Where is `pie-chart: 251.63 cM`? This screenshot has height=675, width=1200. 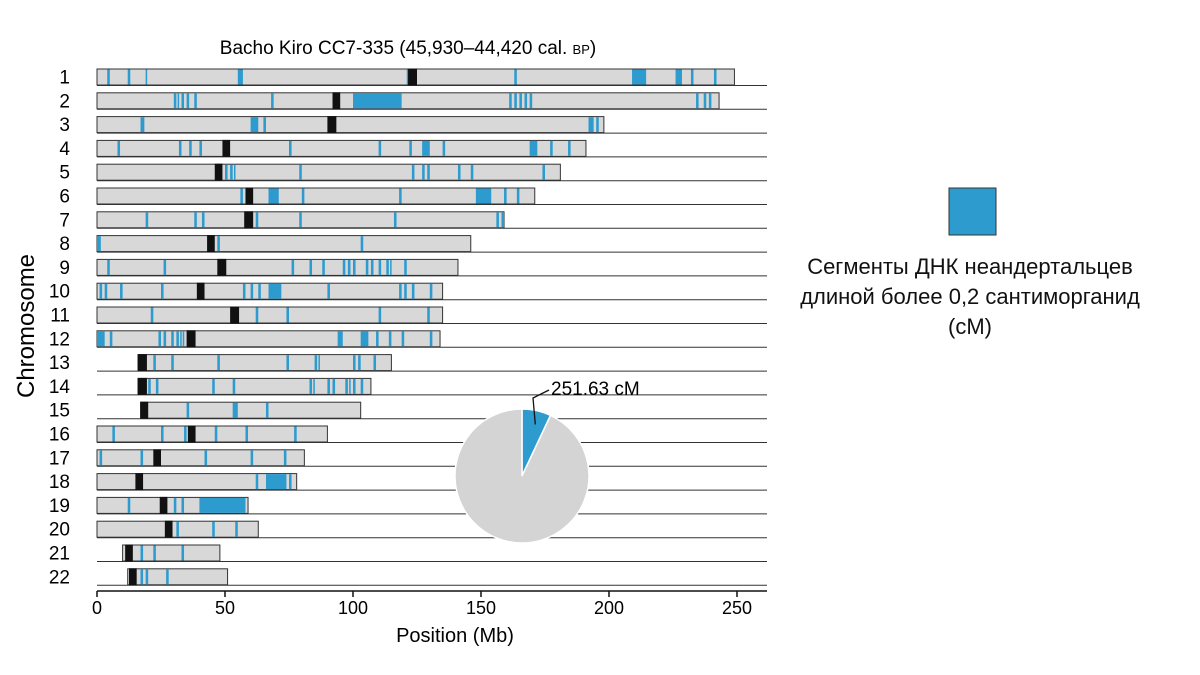 pie-chart: 251.63 cM is located at coordinates (547, 461).